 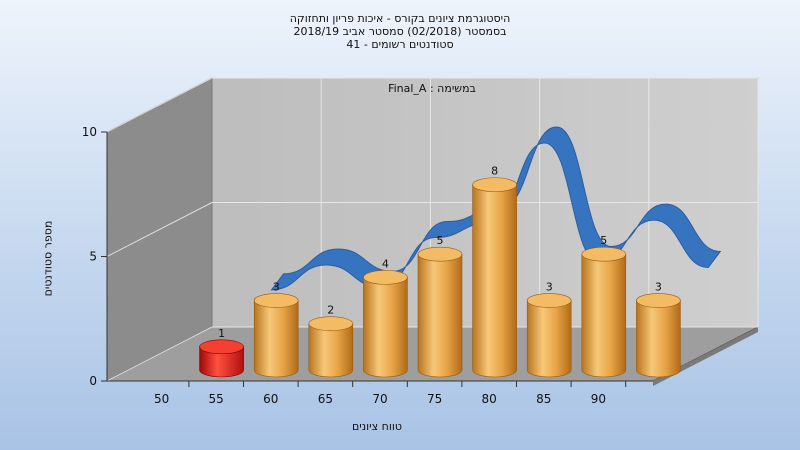 I want to click on y-tick-label: 0, so click(x=93, y=381).